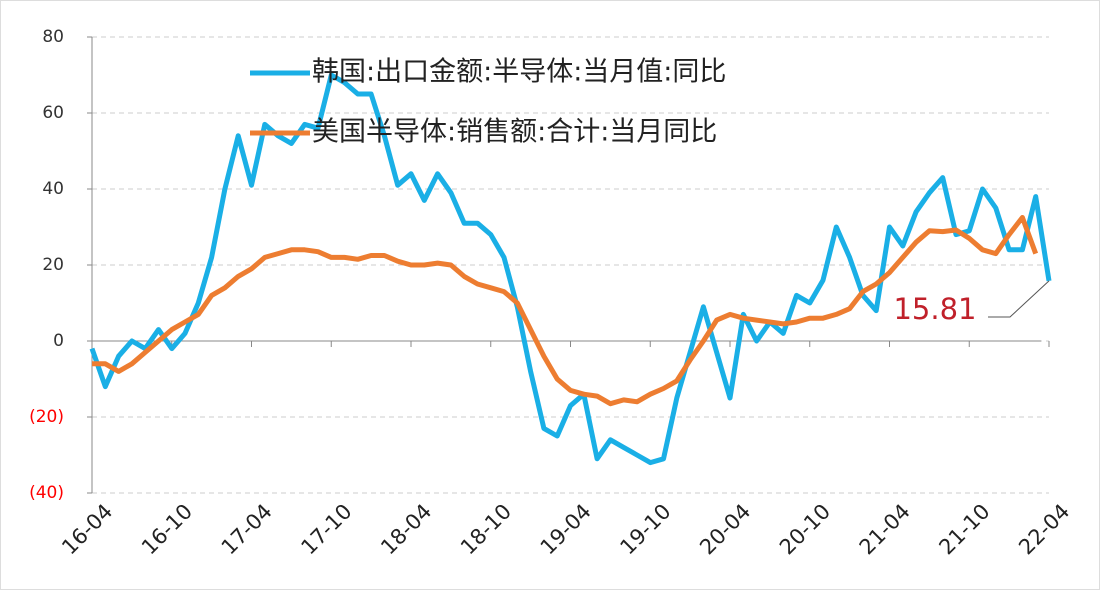  I want to click on legend-label: 韩国:出口金额:半导体:当月值:同比, so click(519, 72).